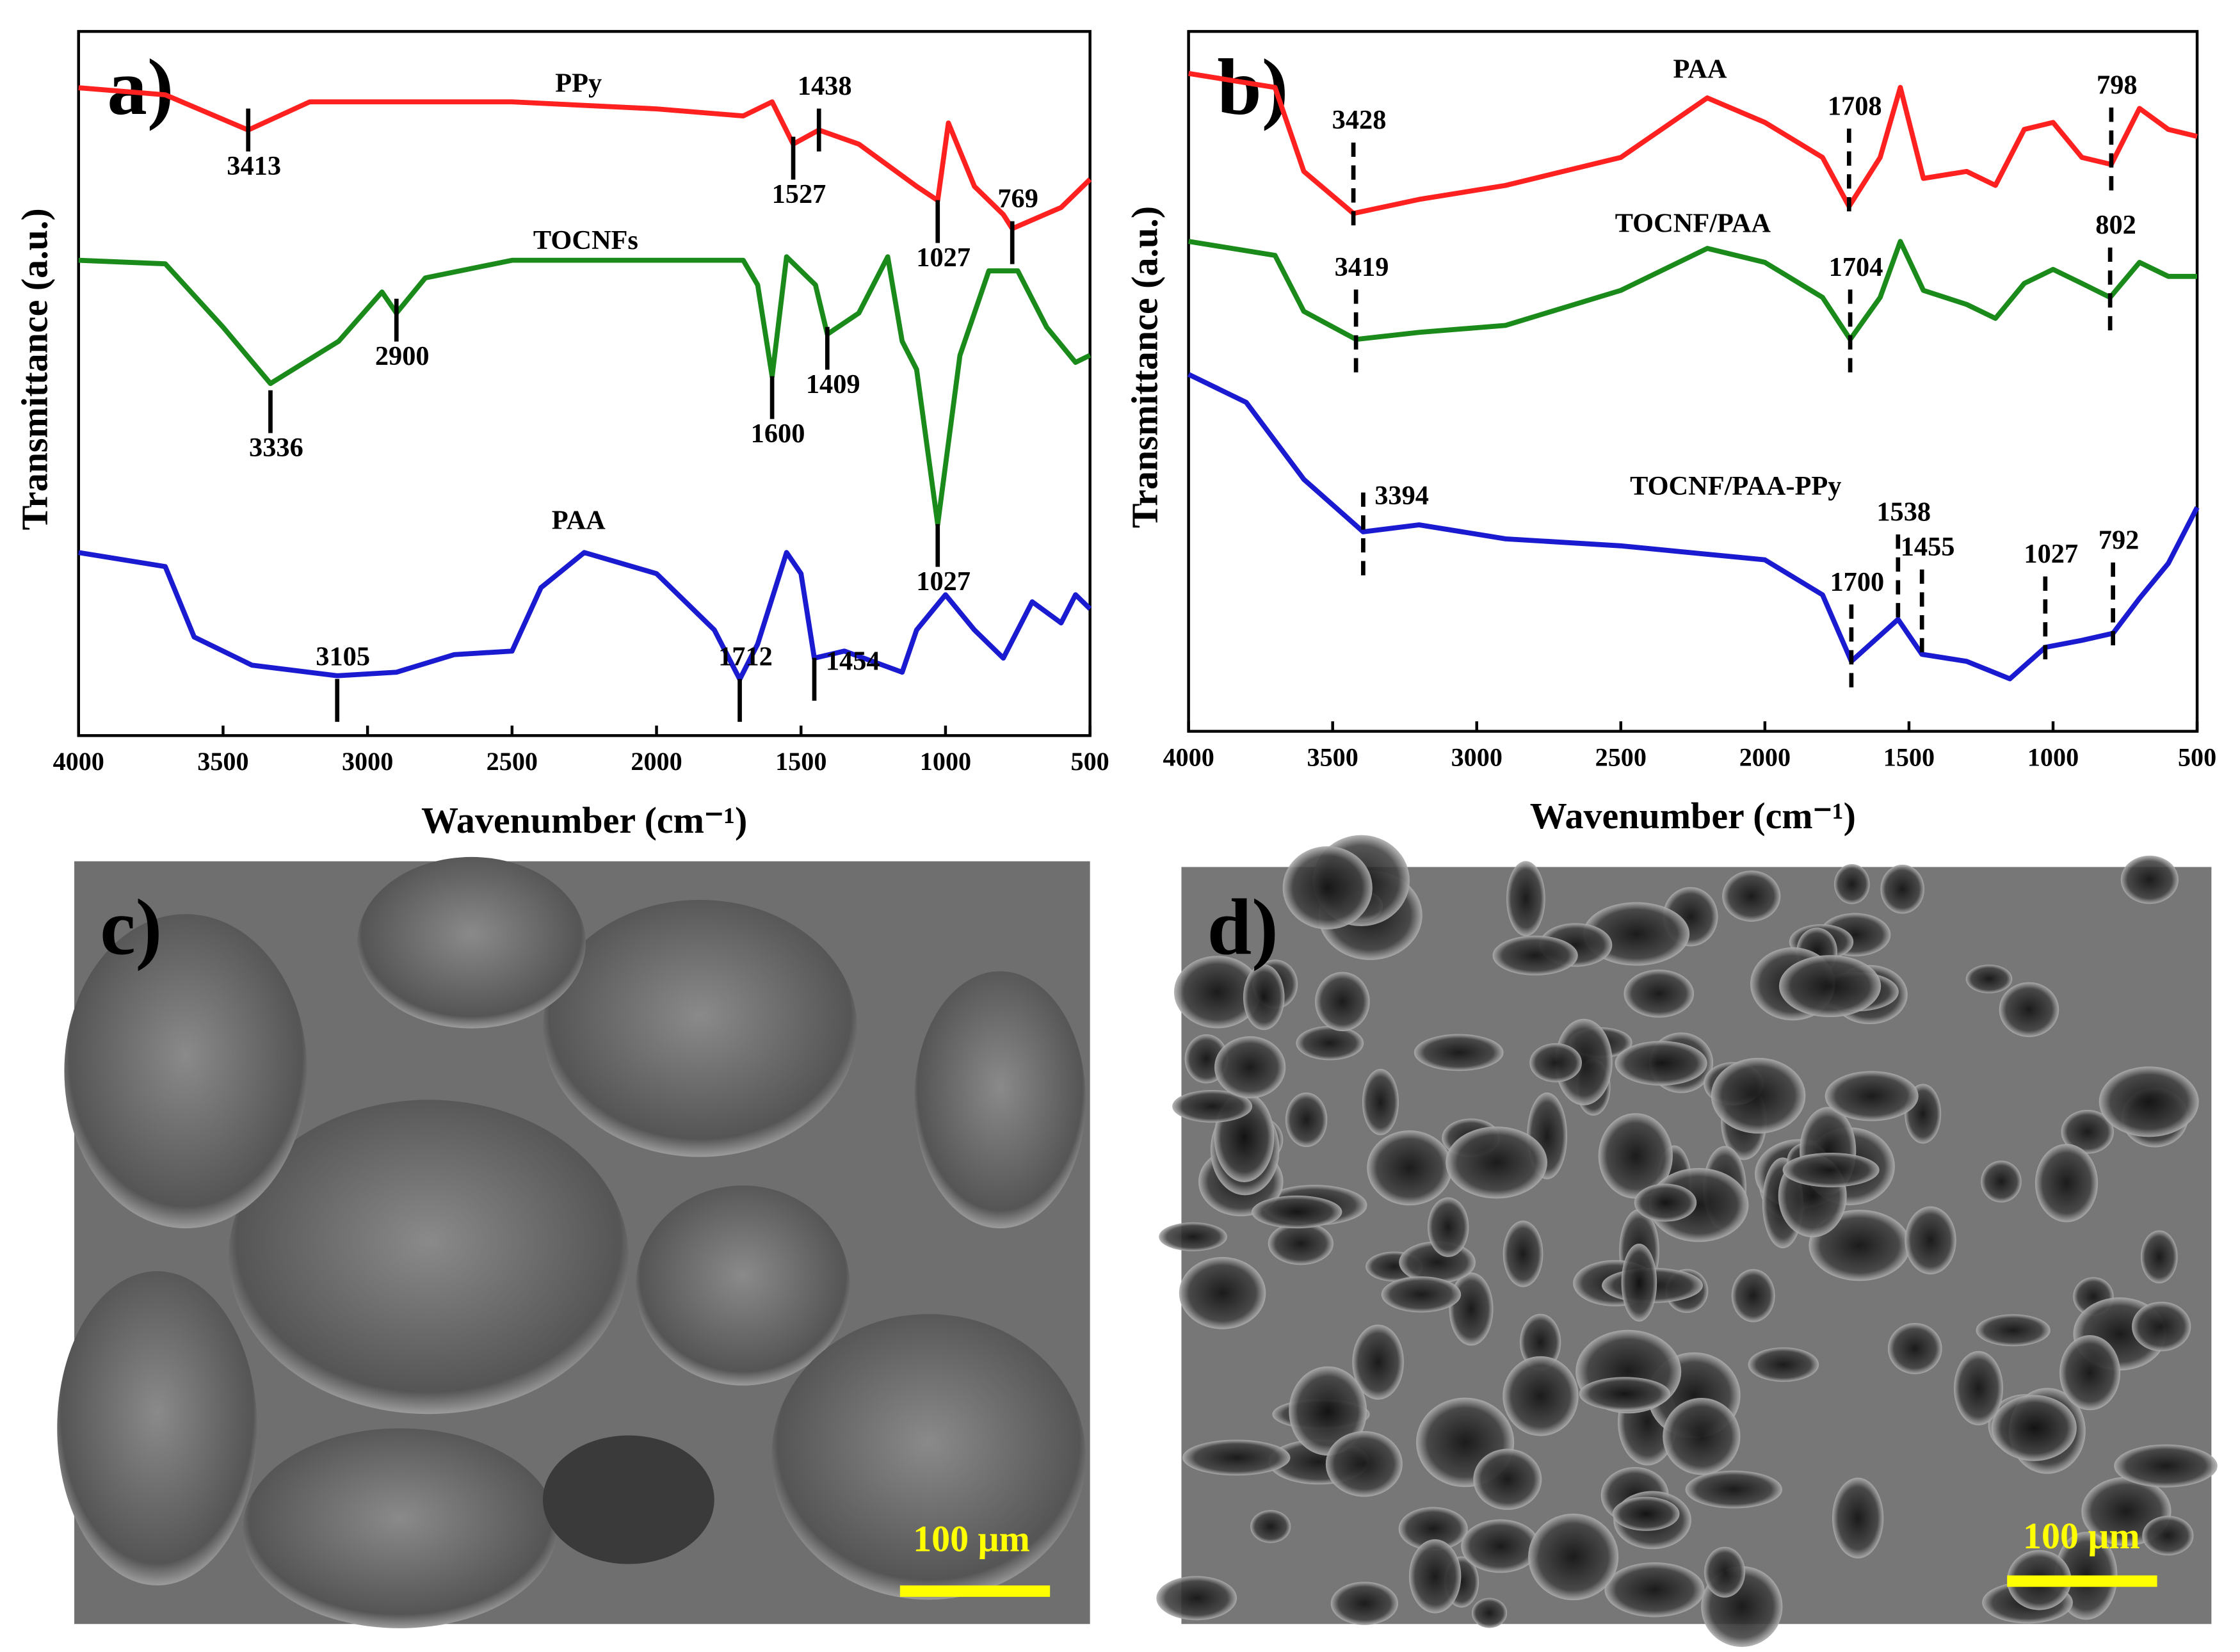 The image size is (2240, 1652). Describe the element at coordinates (1242, 927) in the screenshot. I see `panel-label: d)` at that location.